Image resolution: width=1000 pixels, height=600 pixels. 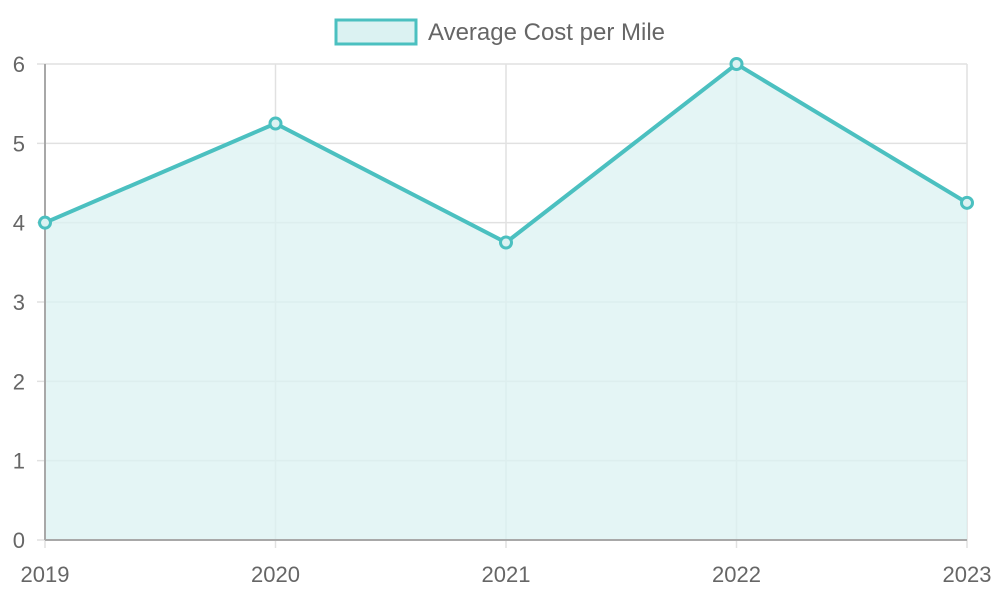 What do you see at coordinates (546, 32) in the screenshot?
I see `legend-label: Average Cost per Mile` at bounding box center [546, 32].